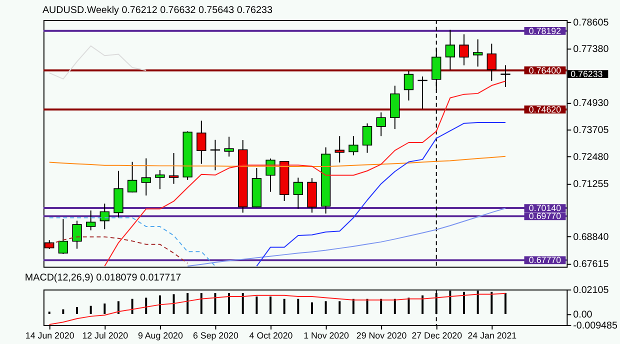  What do you see at coordinates (545, 208) in the screenshot?
I see `ref-line-label: 0.70140` at bounding box center [545, 208].